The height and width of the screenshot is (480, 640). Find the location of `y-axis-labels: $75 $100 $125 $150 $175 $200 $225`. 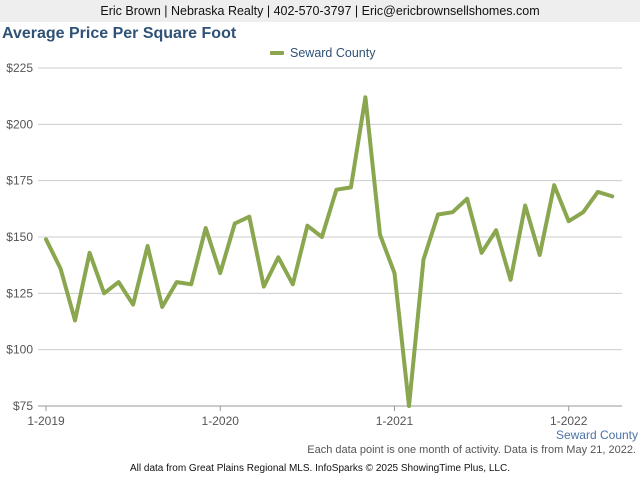

y-axis-labels: $75 $100 $125 $150 $175 $200 $225 is located at coordinates (19, 237).